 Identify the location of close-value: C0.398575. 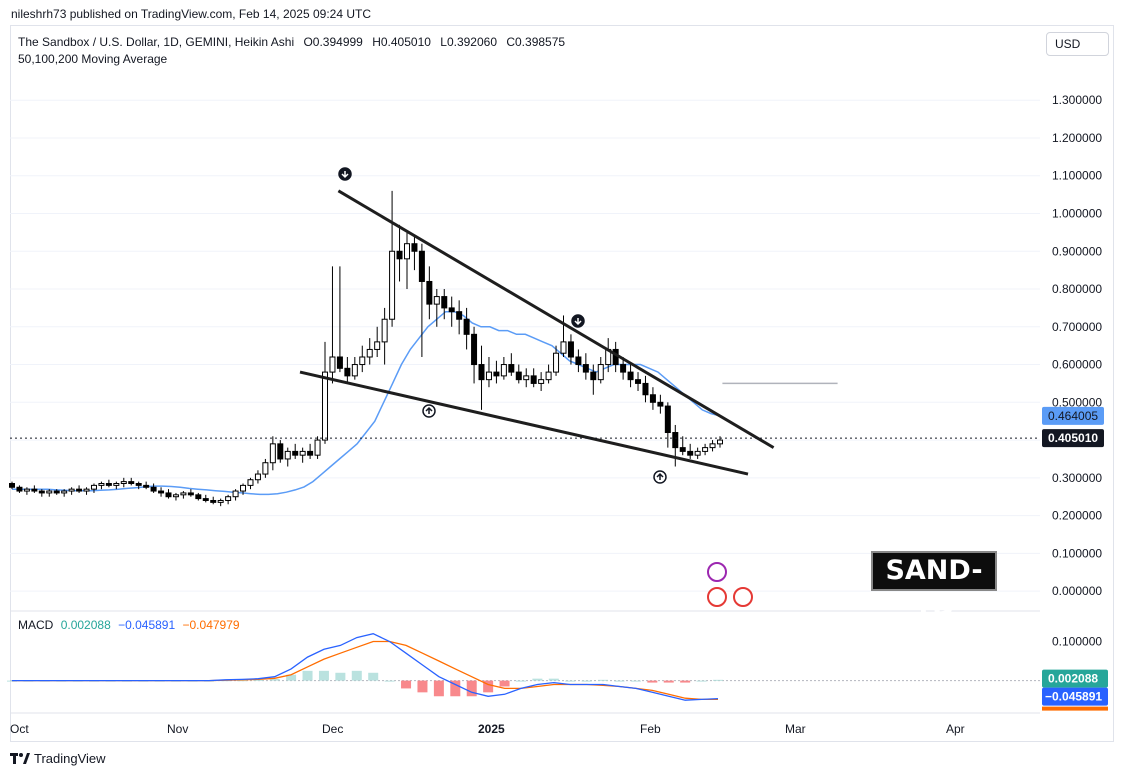
(536, 42).